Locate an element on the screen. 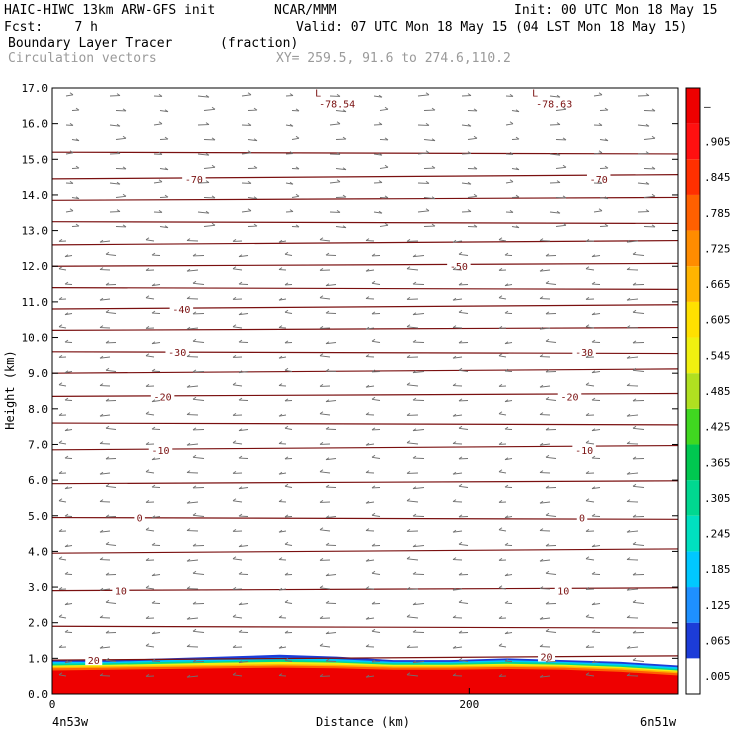 The height and width of the screenshot is (740, 740). contour-label: -78.54 is located at coordinates (337, 105).